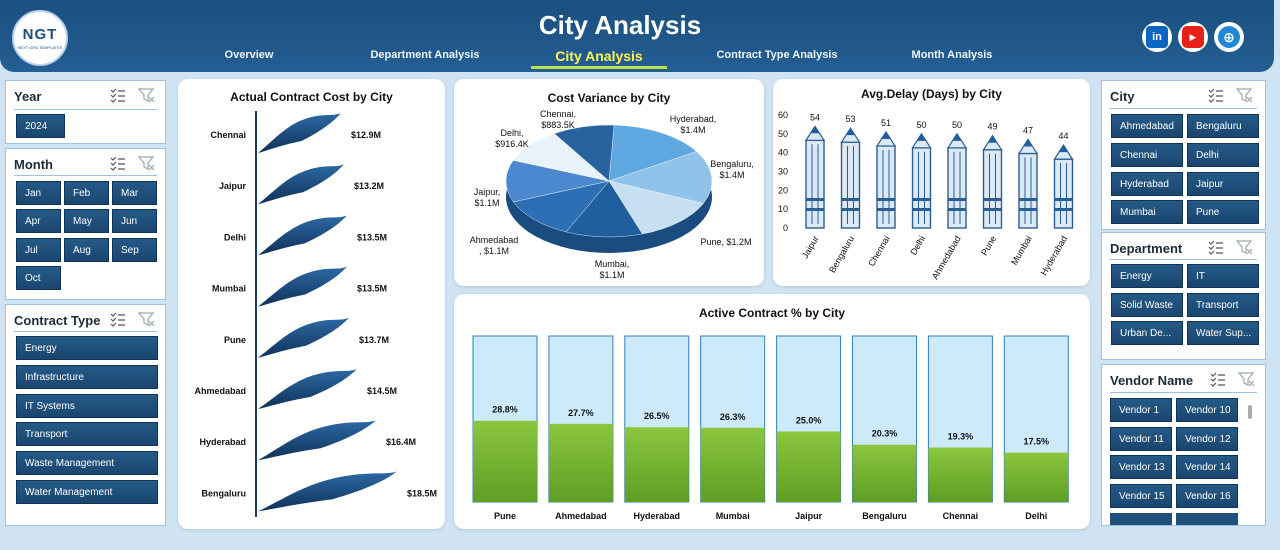  I want to click on vendor-1-chip: Vendor 1, so click(1141, 410).